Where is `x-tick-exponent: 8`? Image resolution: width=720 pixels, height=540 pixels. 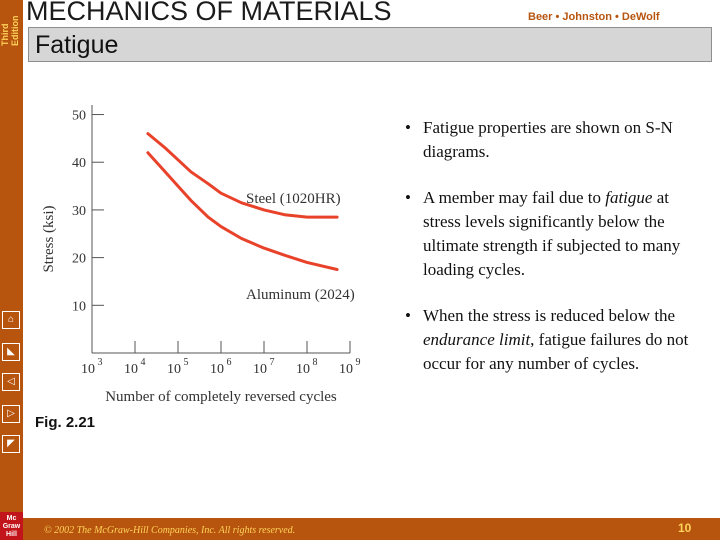 x-tick-exponent: 8 is located at coordinates (315, 362).